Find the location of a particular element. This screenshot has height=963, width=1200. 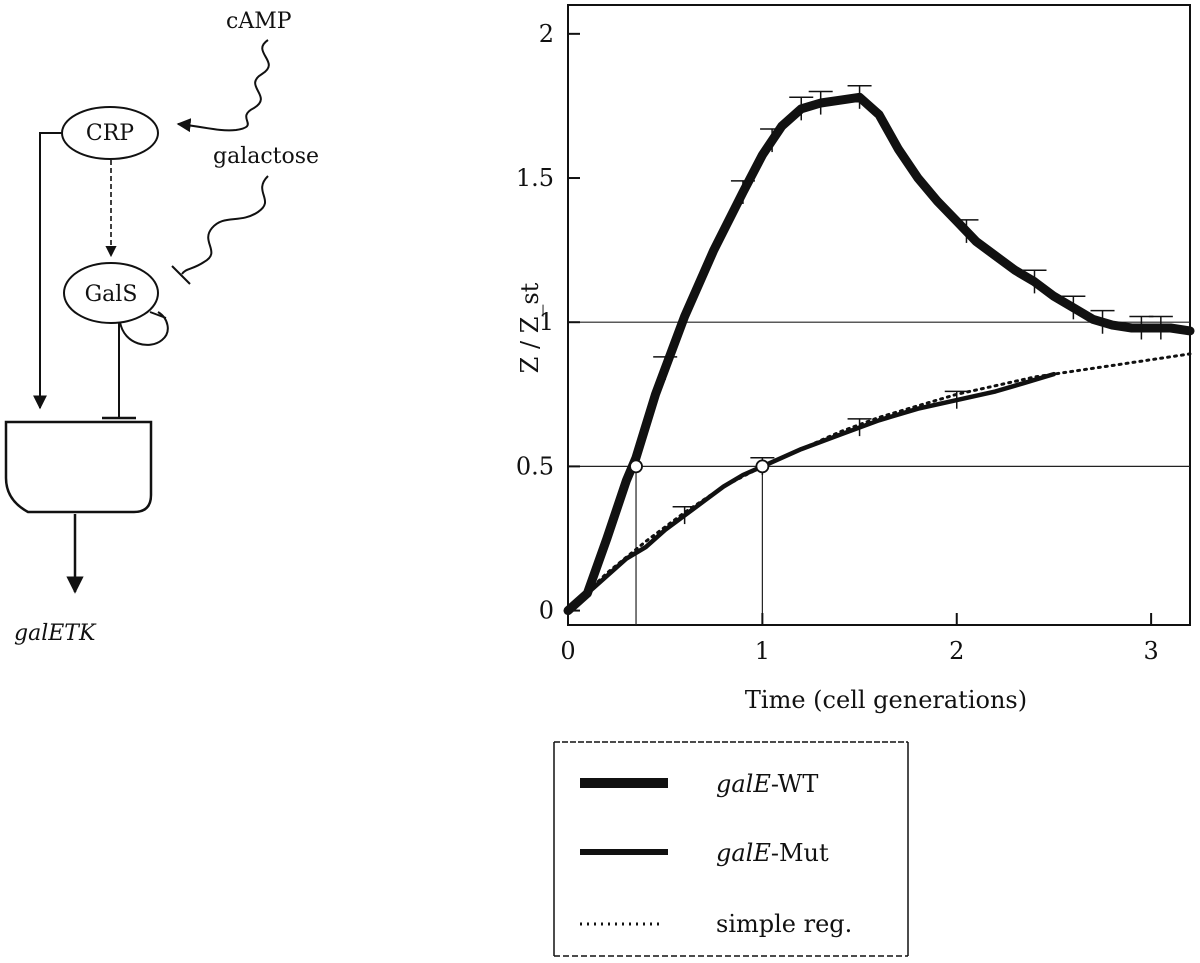

y-tick-label: 2 is located at coordinates (546, 34).